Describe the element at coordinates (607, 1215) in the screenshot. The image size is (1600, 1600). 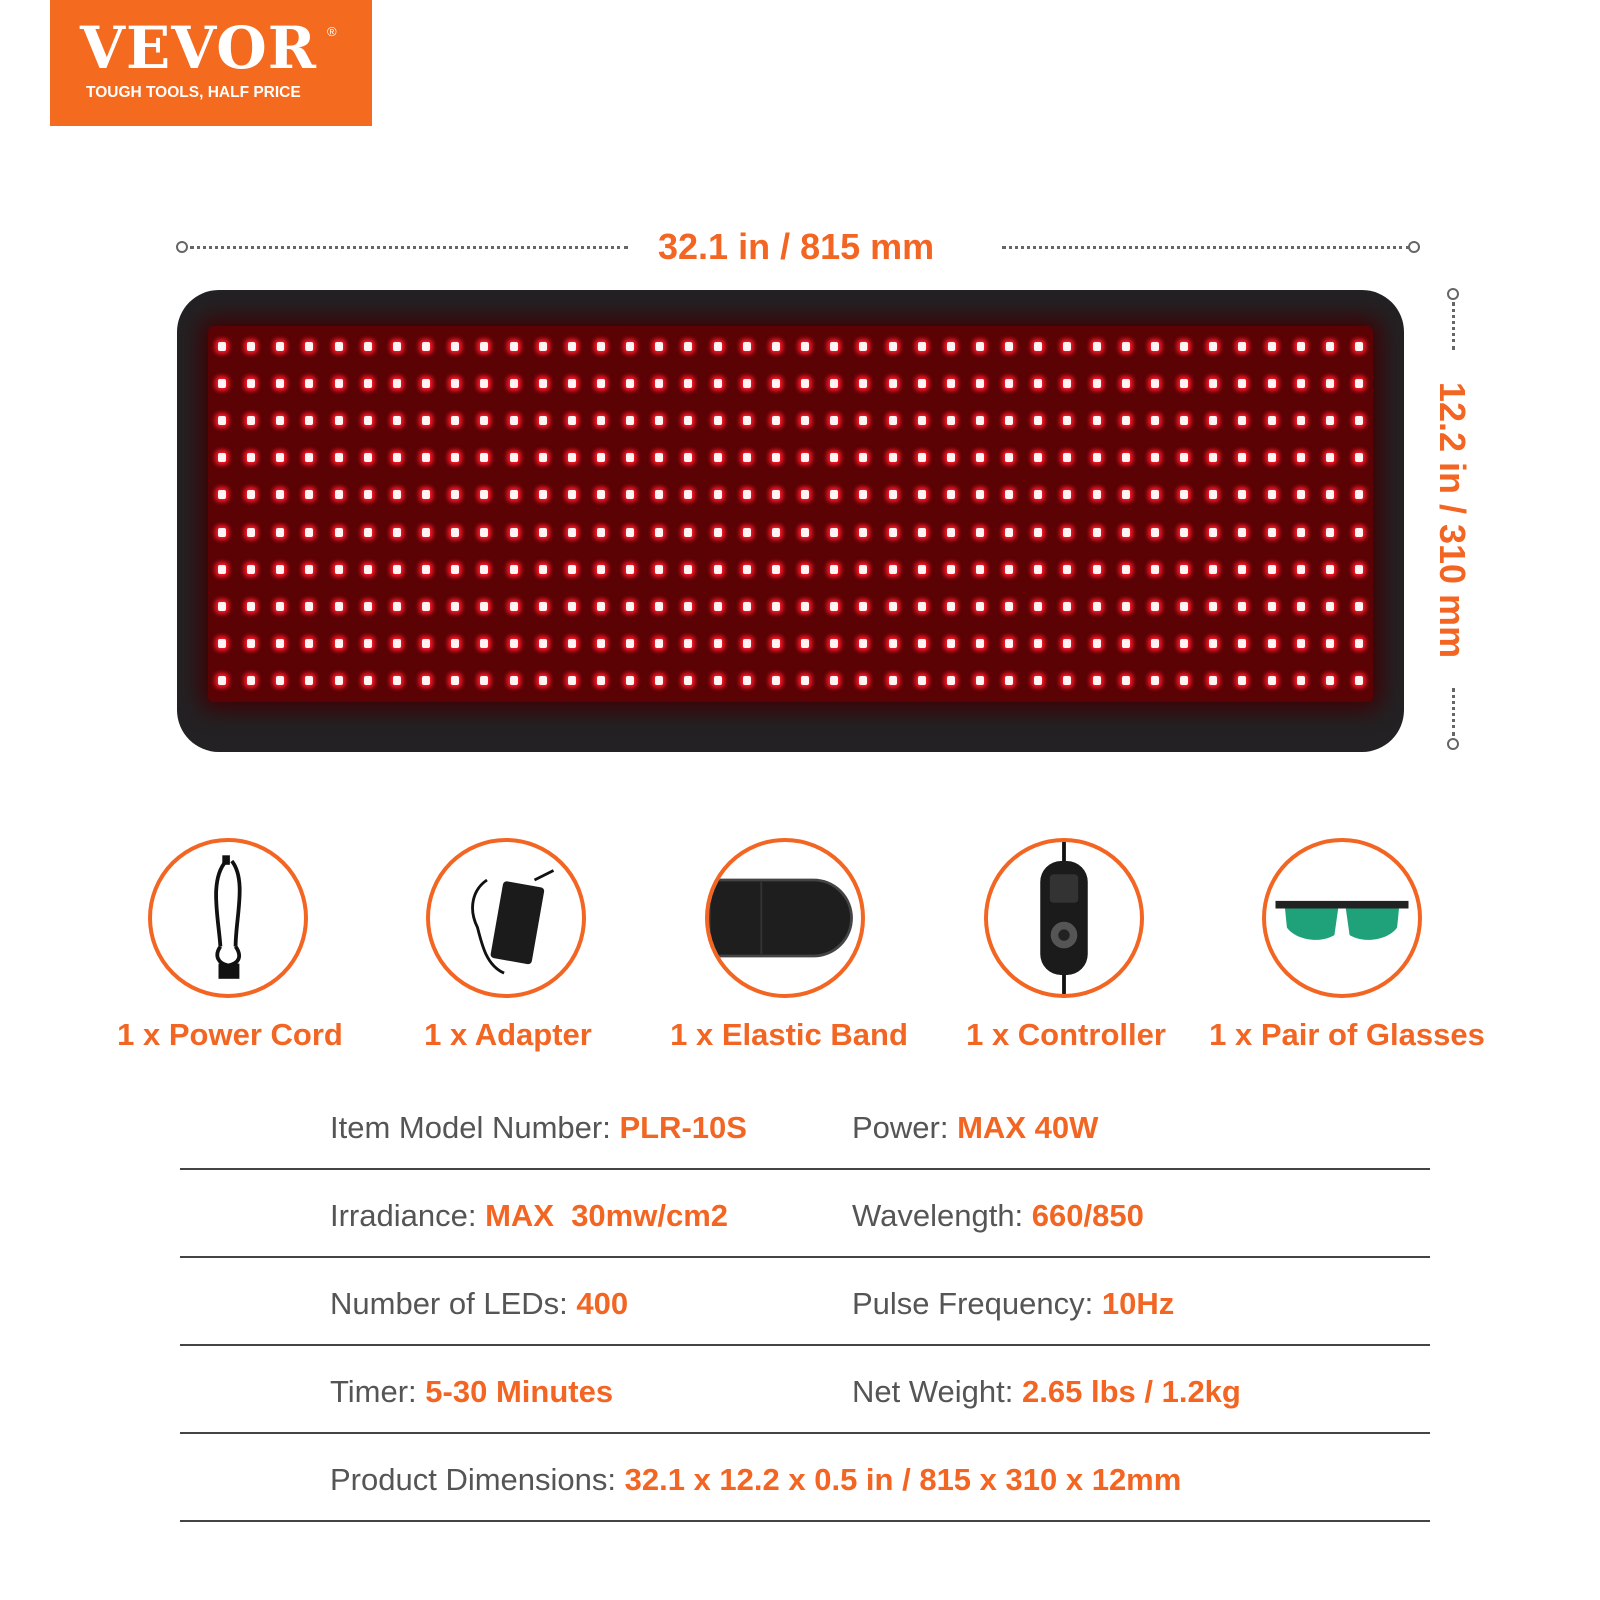
I see `spec-value: MAX 30mw/cm2` at that location.